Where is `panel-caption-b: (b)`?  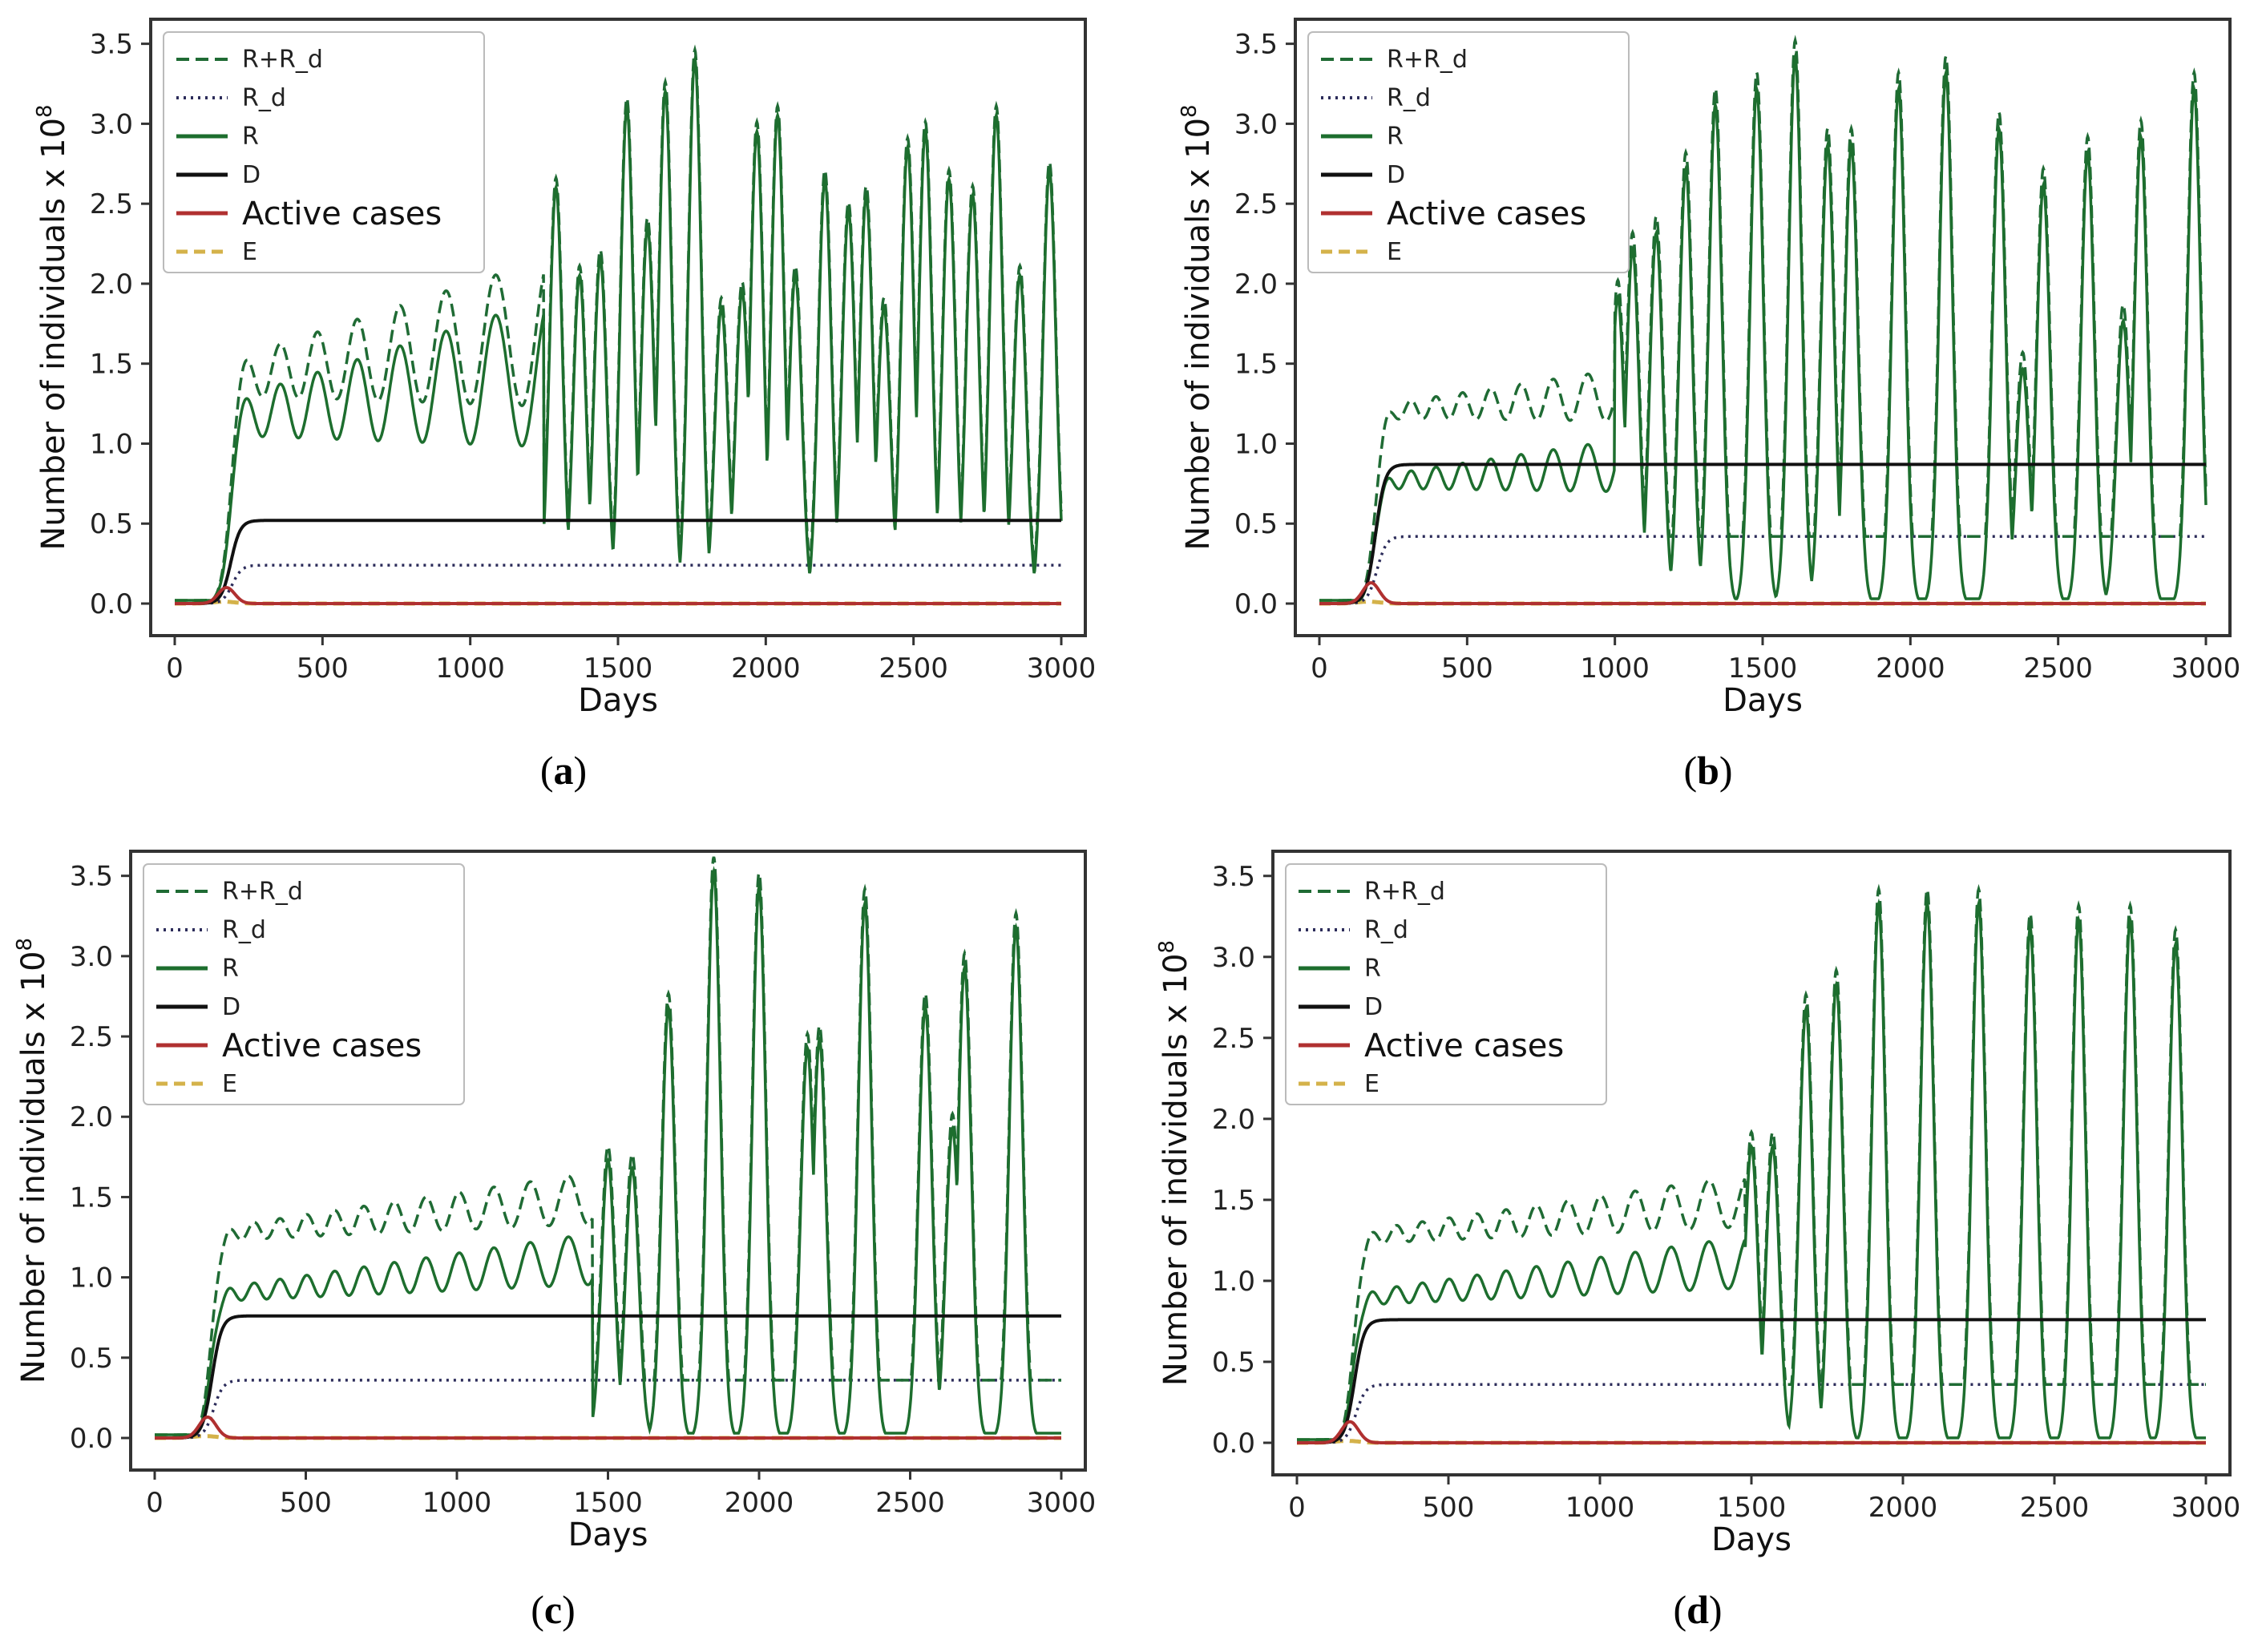
panel-caption-b: (b) is located at coordinates (1707, 770).